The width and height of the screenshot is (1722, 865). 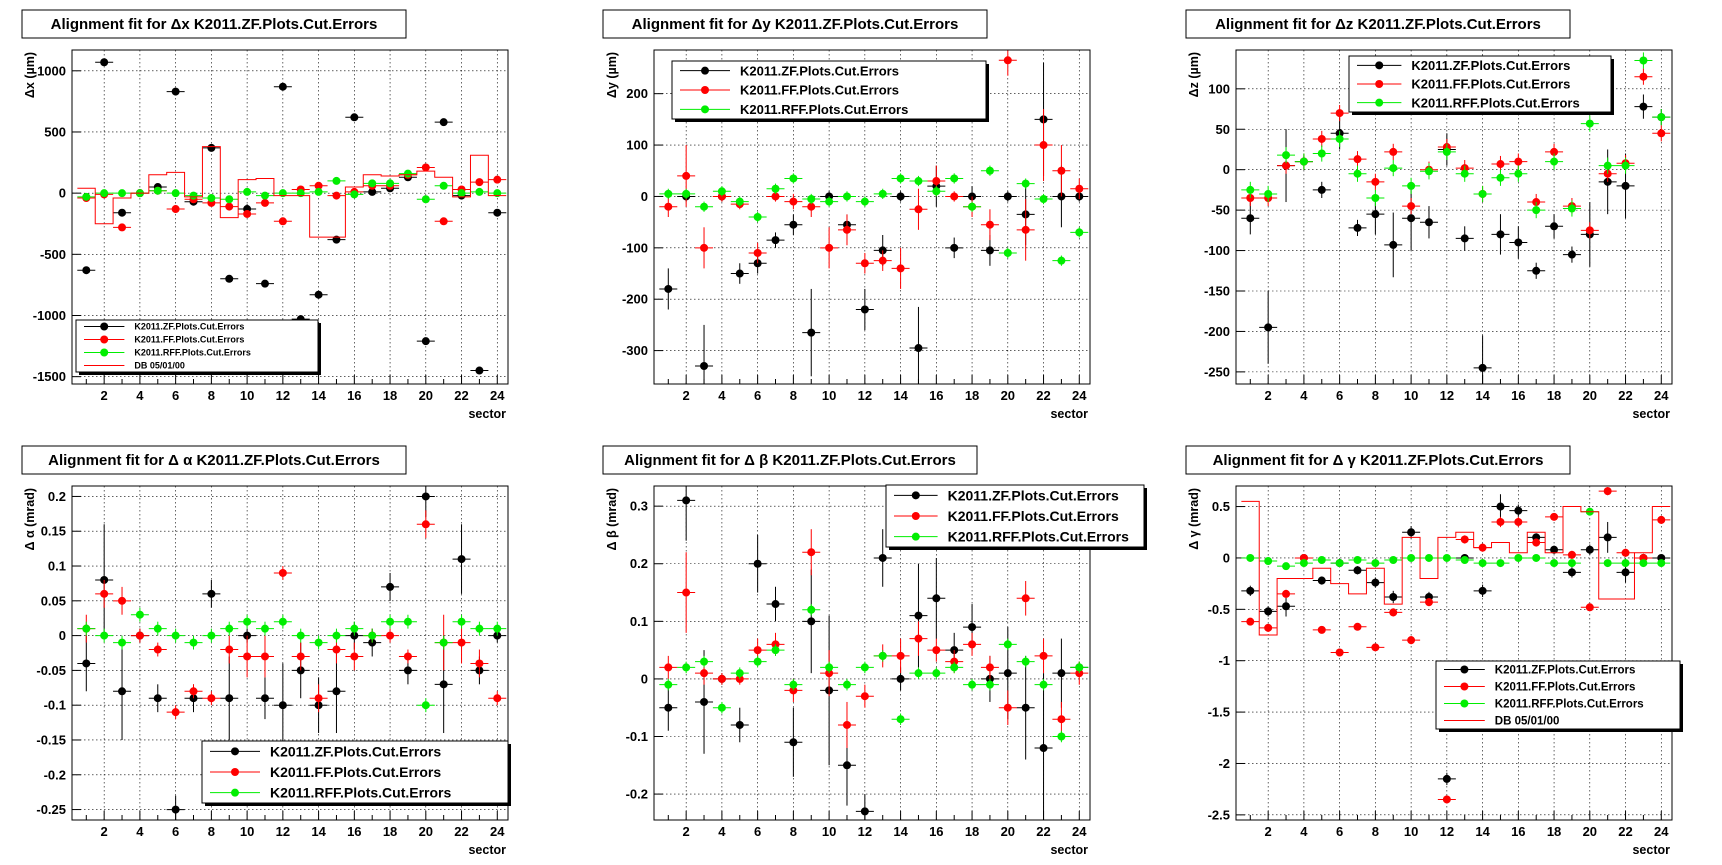 I want to click on y-tick-label: 0, so click(x=644, y=196).